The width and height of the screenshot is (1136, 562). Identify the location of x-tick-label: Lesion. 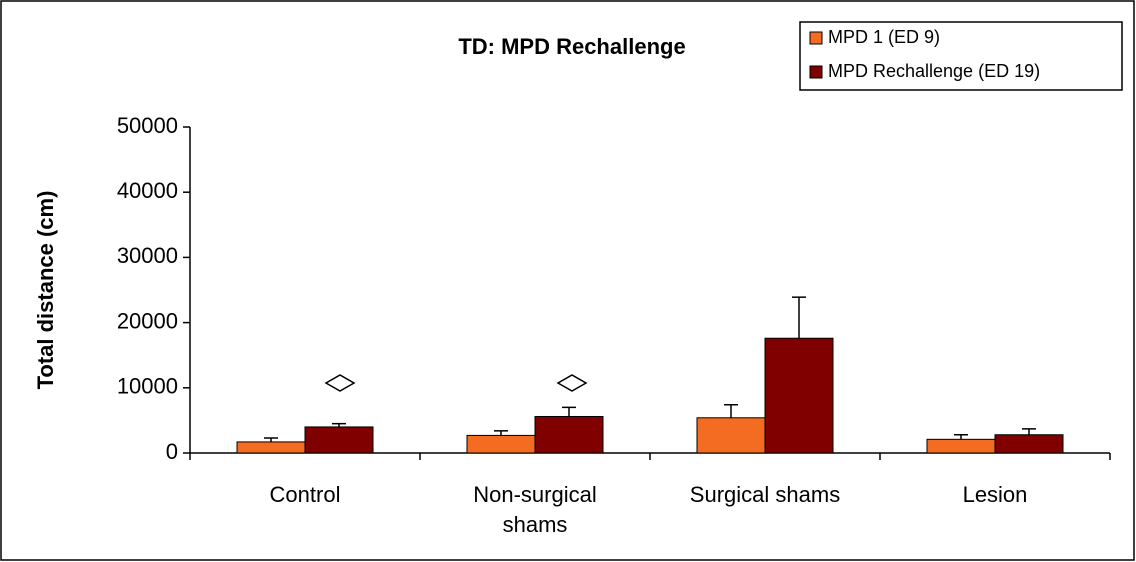
(995, 494).